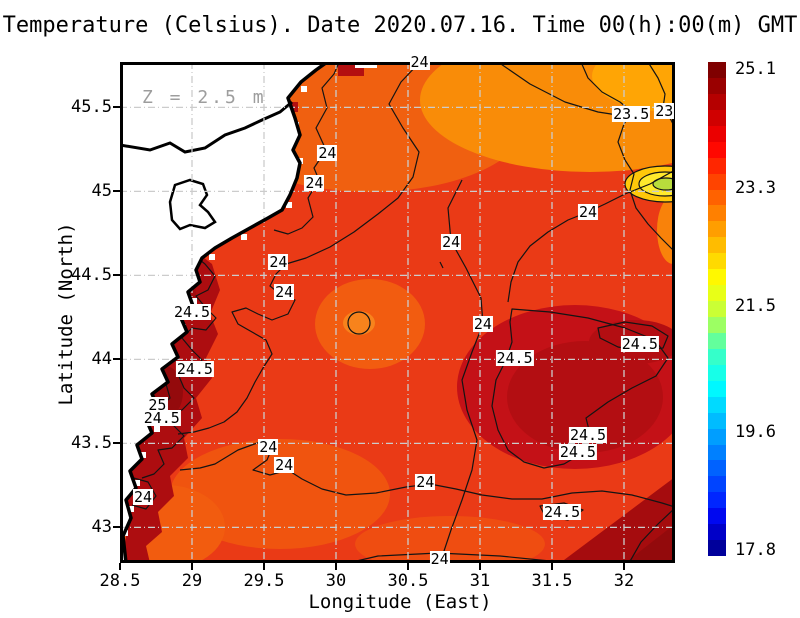 This screenshot has width=800, height=618. Describe the element at coordinates (400, 602) in the screenshot. I see `x-axis-title: Longitude (East)` at that location.